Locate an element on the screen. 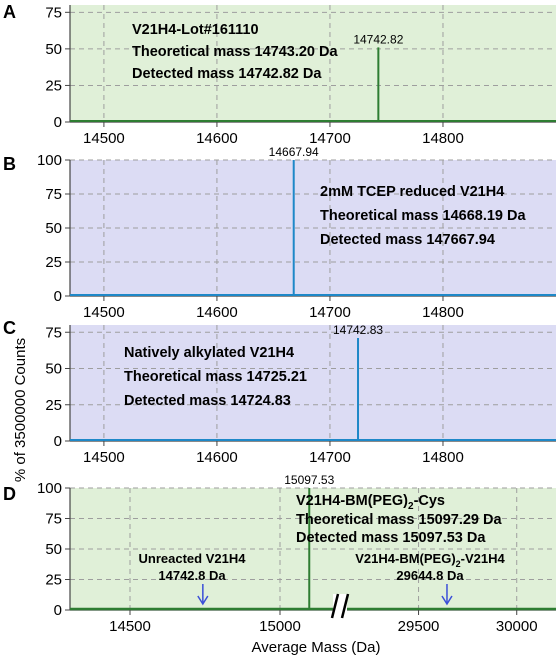  peak-label: 14742.82 is located at coordinates (378, 39).